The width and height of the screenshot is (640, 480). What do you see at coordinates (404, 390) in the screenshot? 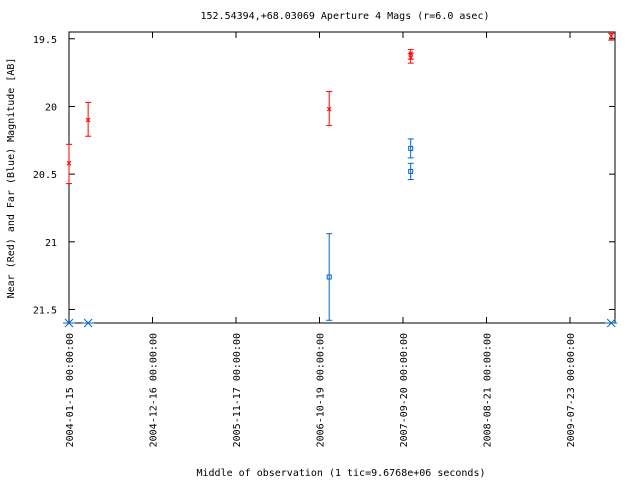
I see `x-tick-label: 2007-09-20 00:00:00` at bounding box center [404, 390].